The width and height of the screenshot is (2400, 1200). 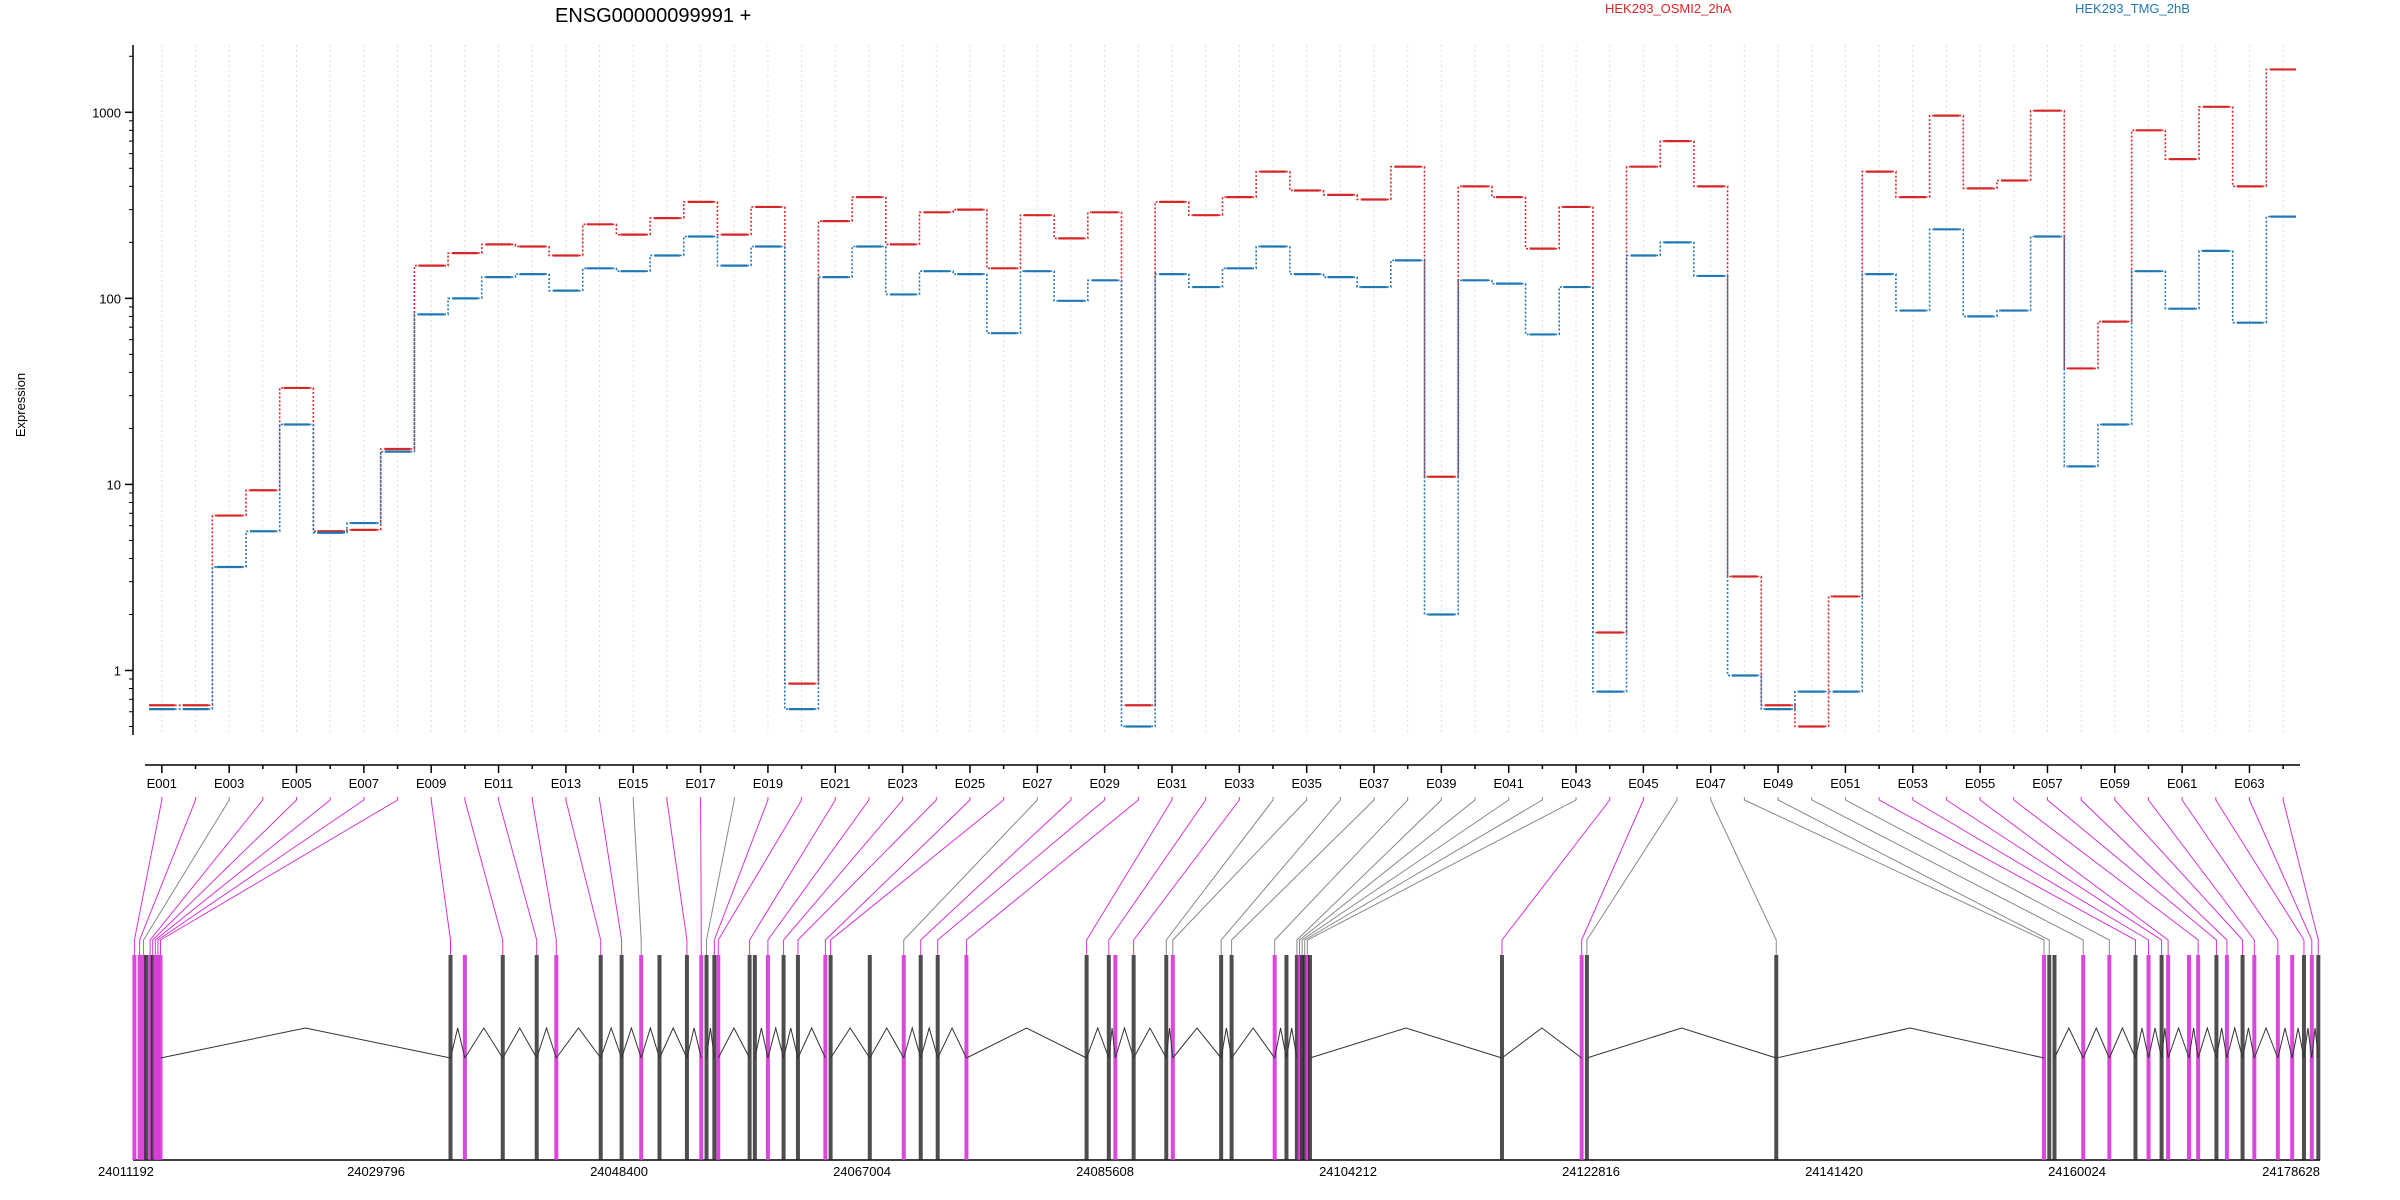 What do you see at coordinates (364, 783) in the screenshot?
I see `x-tick-label: E007` at bounding box center [364, 783].